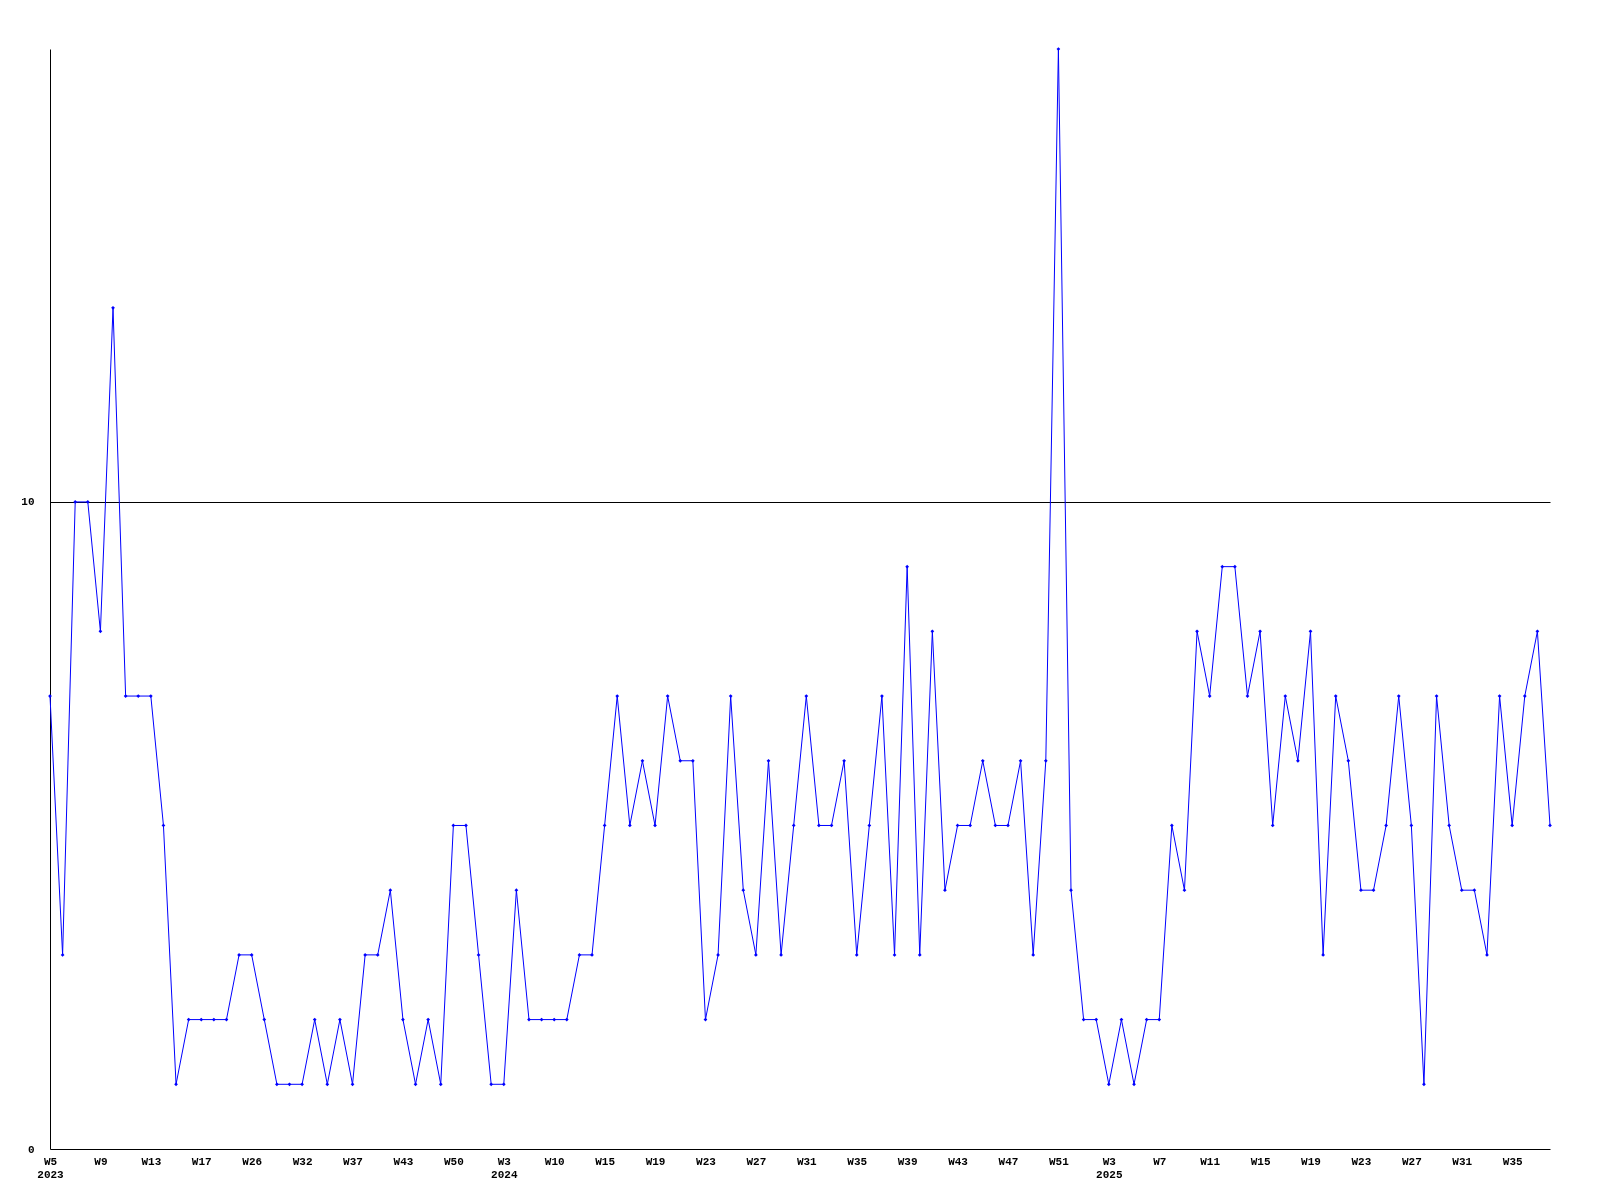 This screenshot has height=1200, width=1600. Describe the element at coordinates (1109, 1168) in the screenshot. I see `x-tick-label: W3 2025` at that location.